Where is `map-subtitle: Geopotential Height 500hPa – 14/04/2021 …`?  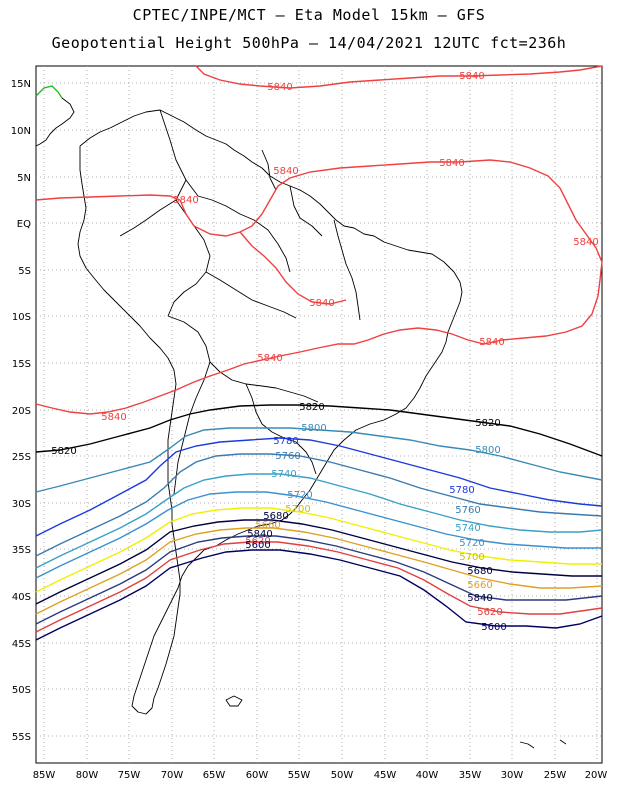 map-subtitle: Geopotential Height 500hPa – 14/04/2021 … is located at coordinates (309, 43).